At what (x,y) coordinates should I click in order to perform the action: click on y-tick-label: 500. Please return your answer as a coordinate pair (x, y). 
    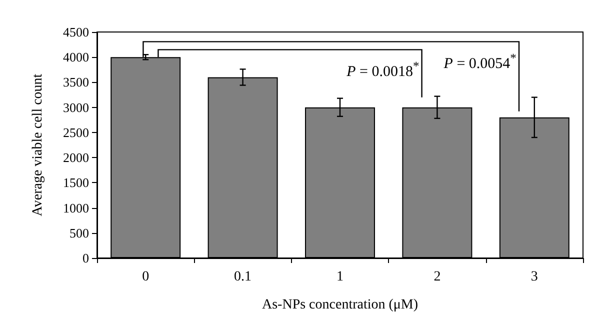
    Looking at the image, I should click on (79, 232).